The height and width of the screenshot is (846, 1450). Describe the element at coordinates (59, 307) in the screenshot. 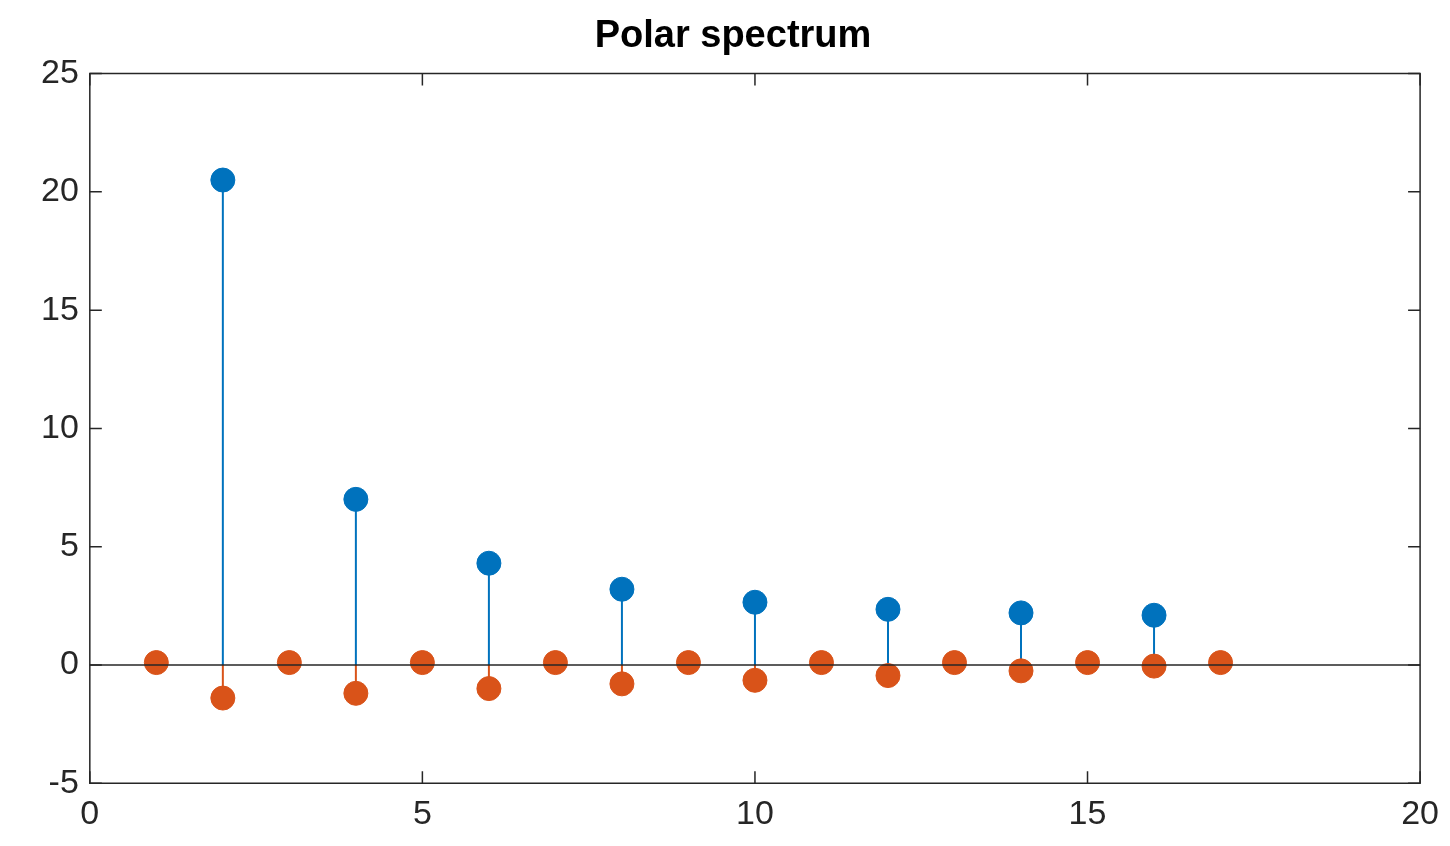

I see `y-tick-label: 15` at that location.